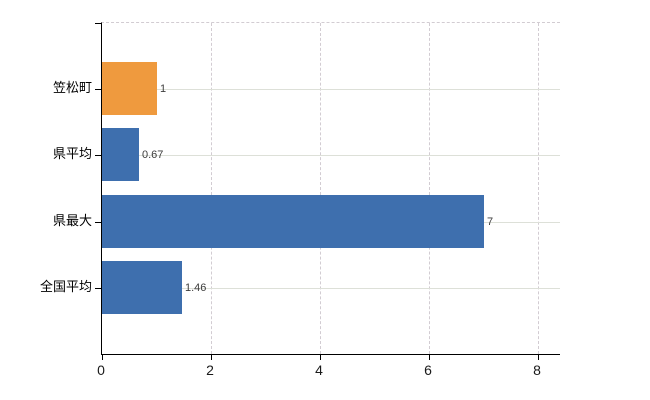 The image size is (650, 400). Describe the element at coordinates (72, 87) in the screenshot. I see `category-label: 笠松町` at that location.